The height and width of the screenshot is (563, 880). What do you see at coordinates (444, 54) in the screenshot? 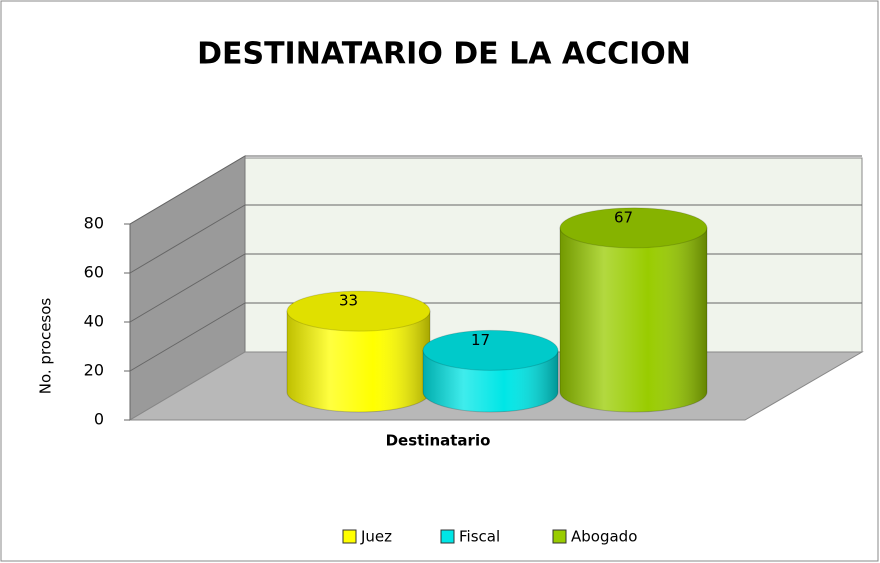
I see `chart-title: DESTINATARIO DE LA ACCION` at bounding box center [444, 54].